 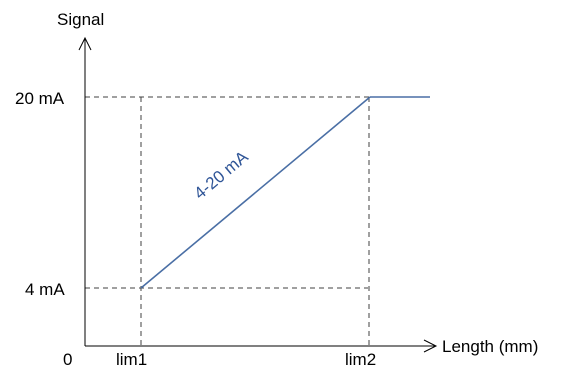 I want to click on y-tick-label-4ma: 4 mA, so click(x=45, y=289).